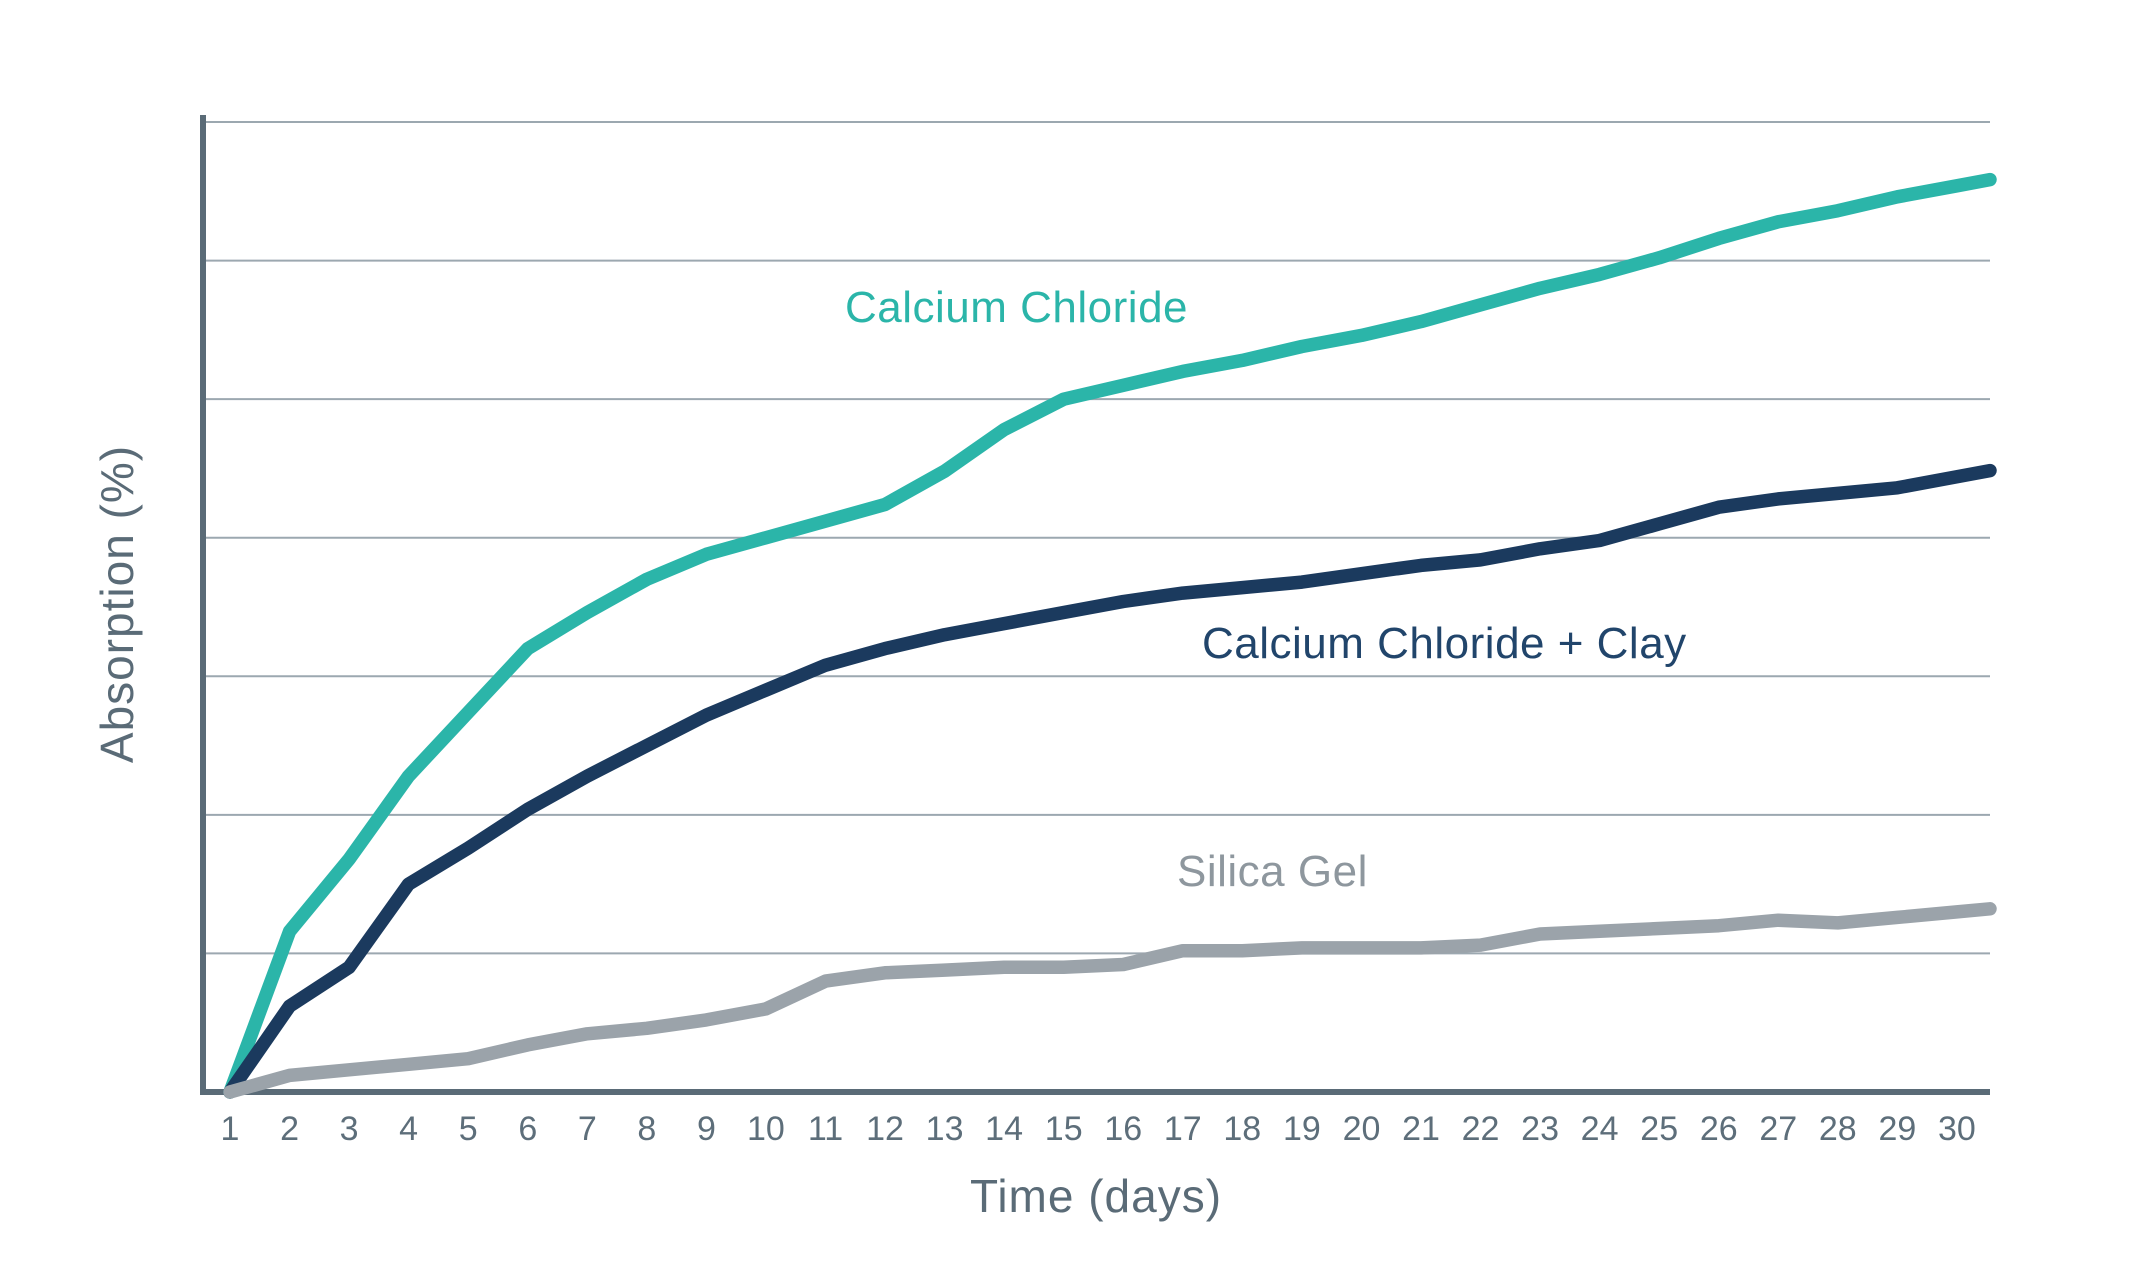 This screenshot has width=2144, height=1273. I want to click on x-tick-label: 27, so click(1778, 1129).